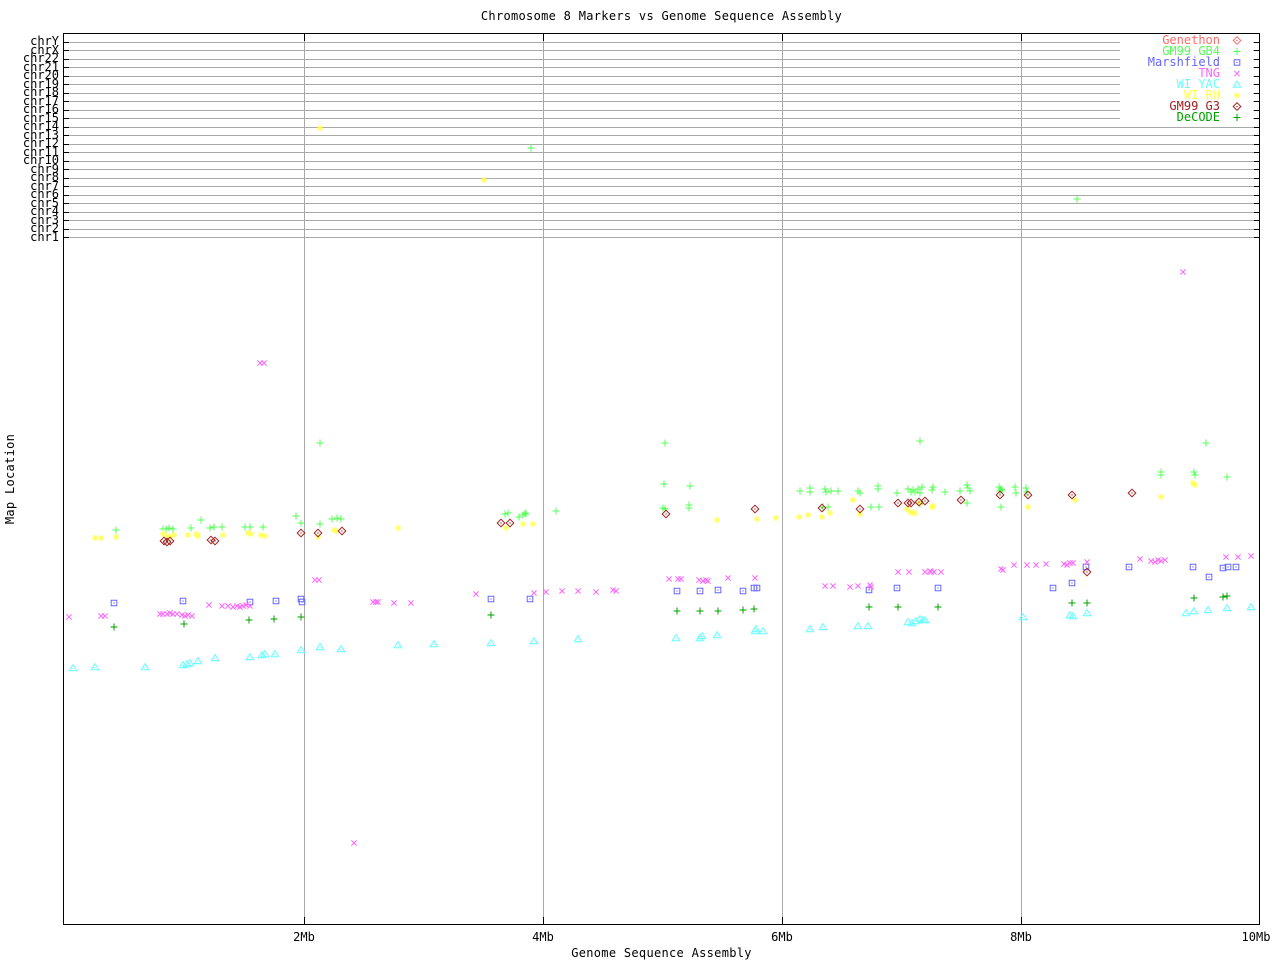 Image resolution: width=1280 pixels, height=960 pixels. Describe the element at coordinates (44, 49) in the screenshot. I see `y-tick-label: chrX` at that location.